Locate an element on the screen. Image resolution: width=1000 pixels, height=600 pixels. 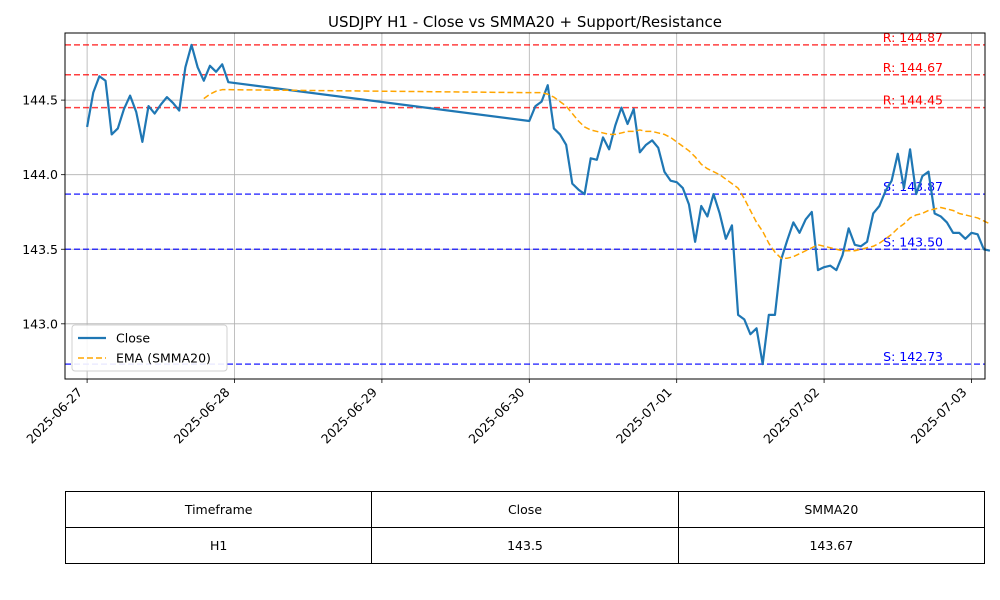
resistance-label: R: 144.67 is located at coordinates (913, 67).